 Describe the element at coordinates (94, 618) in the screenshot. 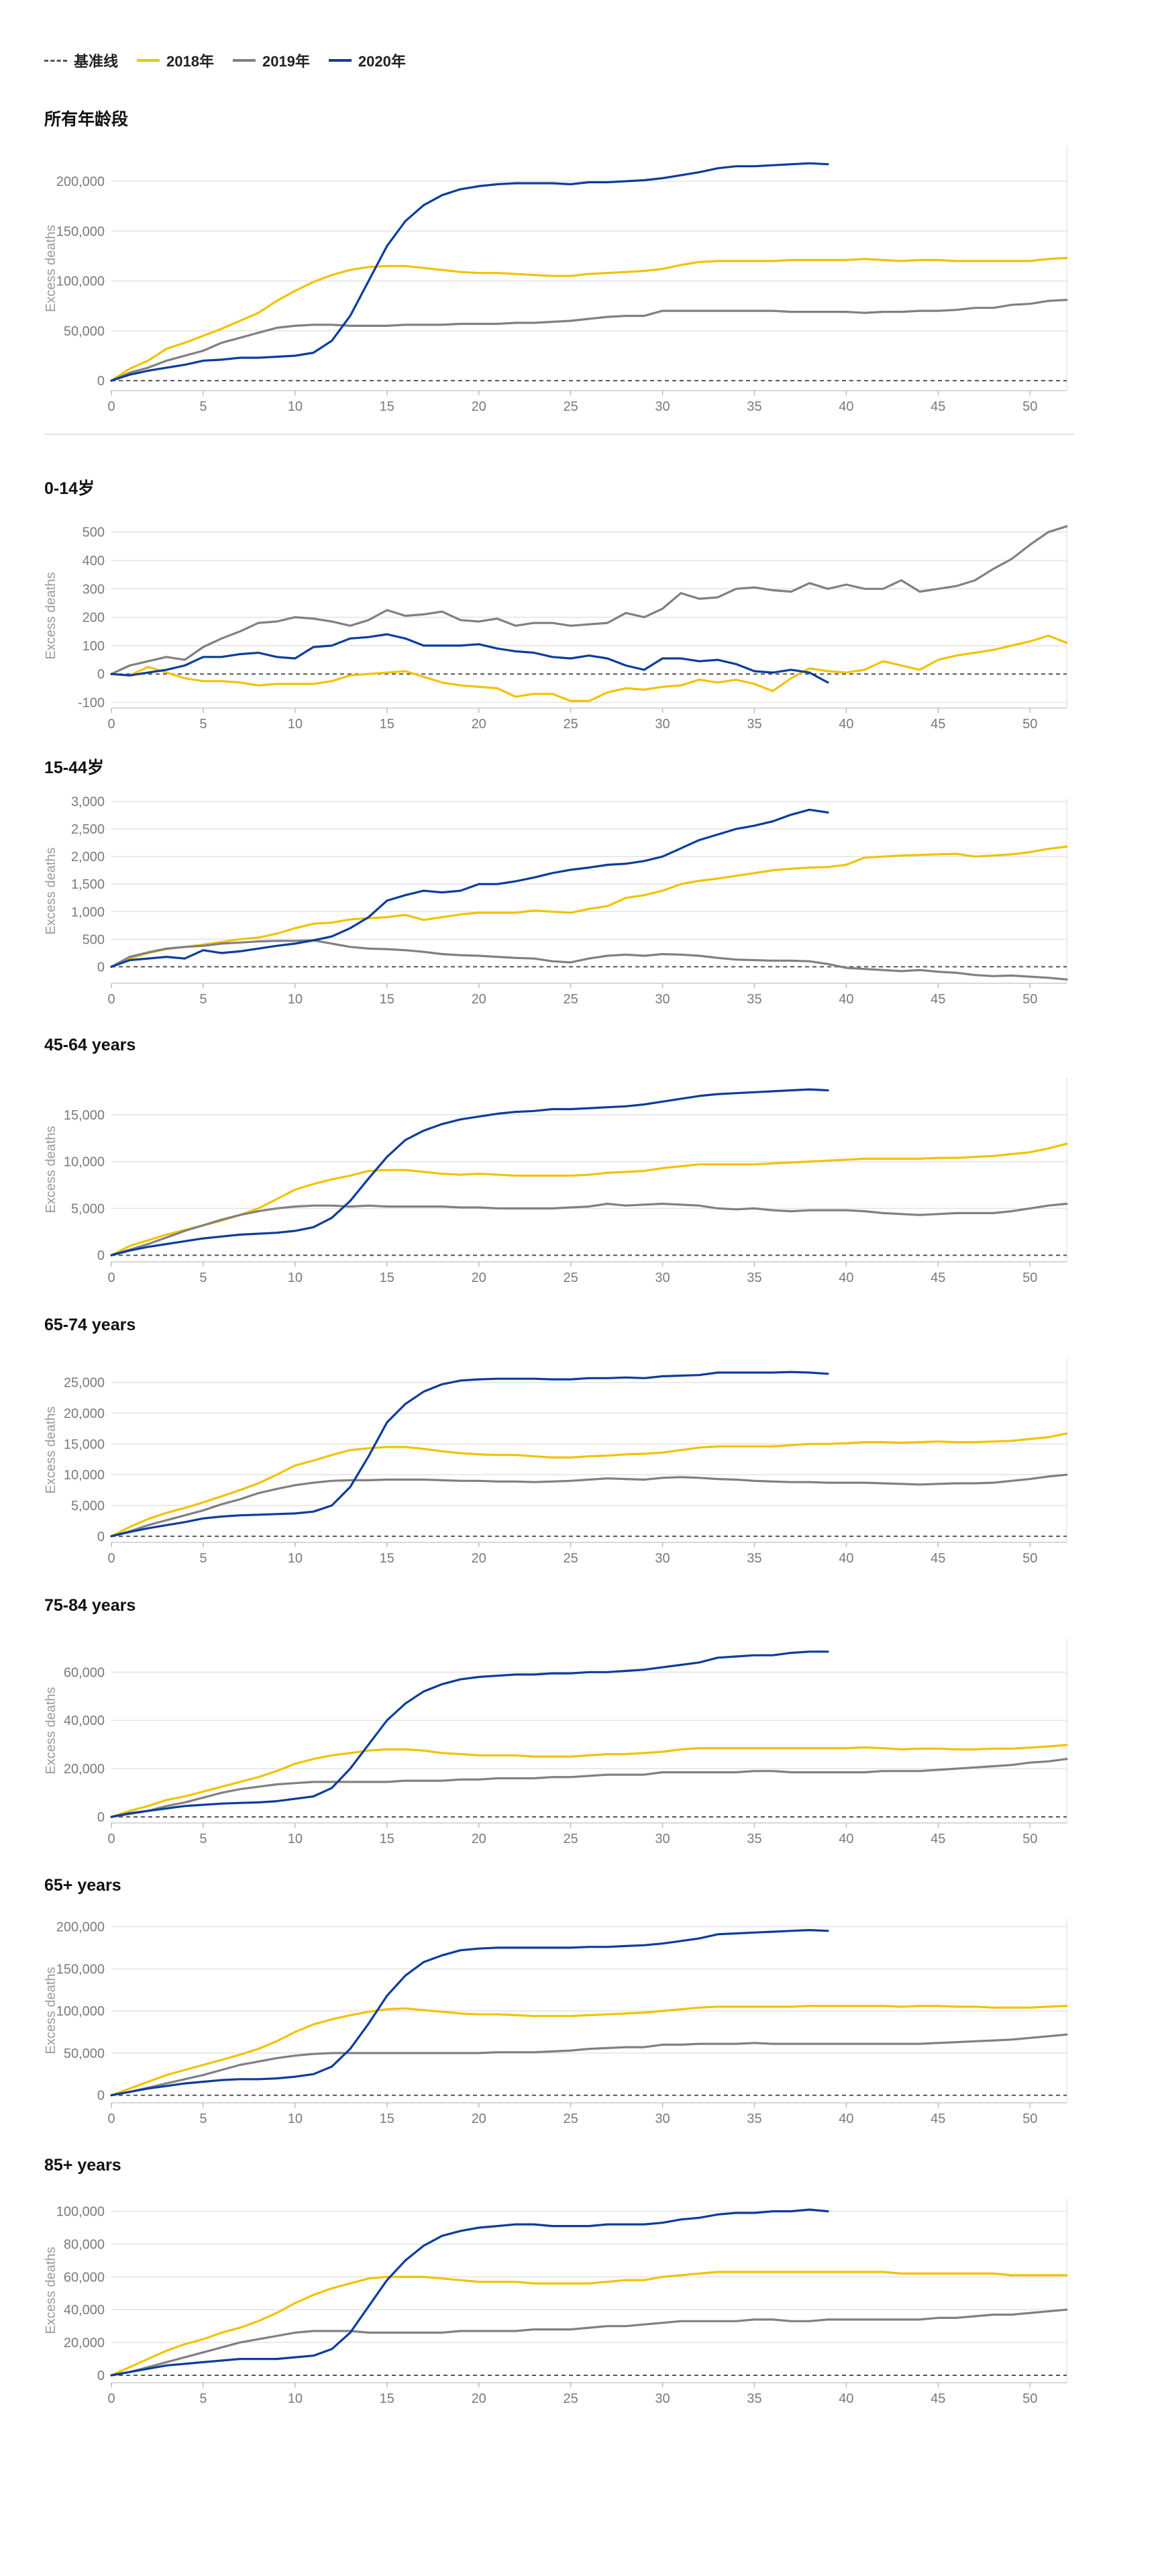

I see `y-tick-label: 200` at that location.